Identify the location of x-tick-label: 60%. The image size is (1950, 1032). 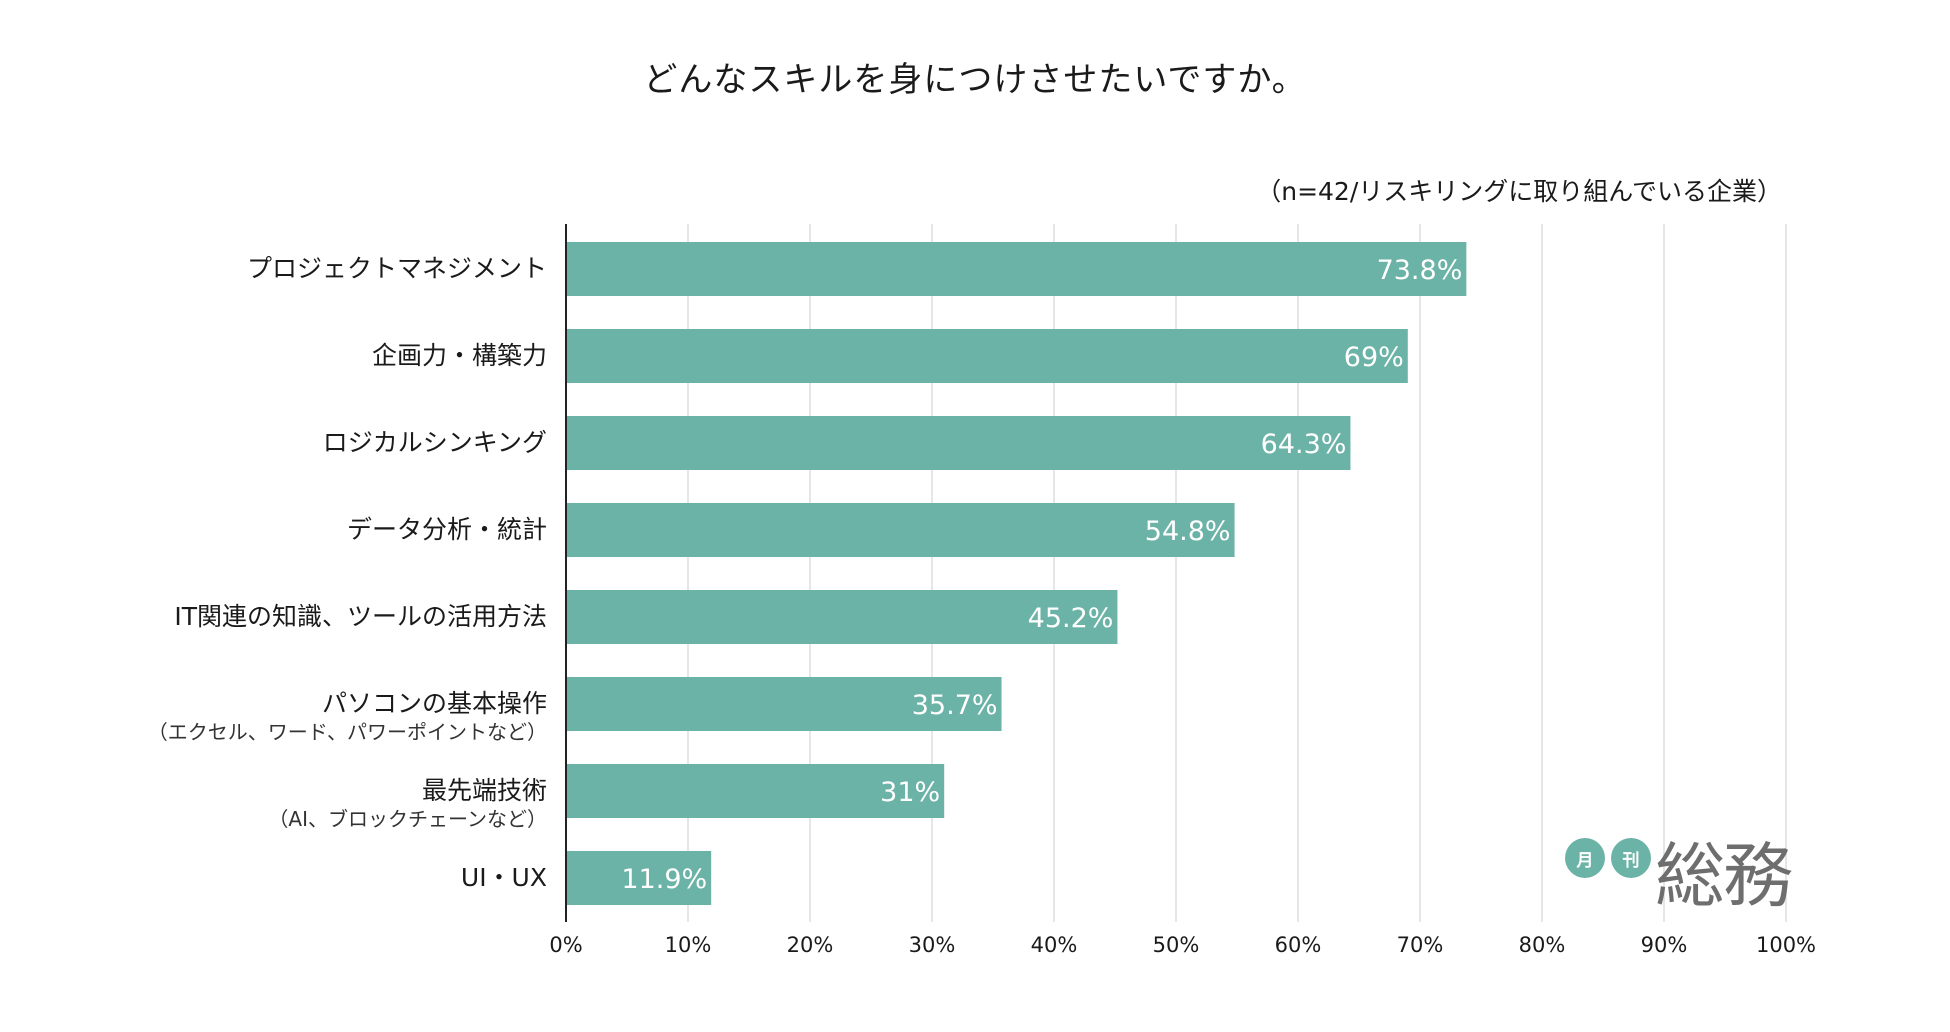
(1298, 945).